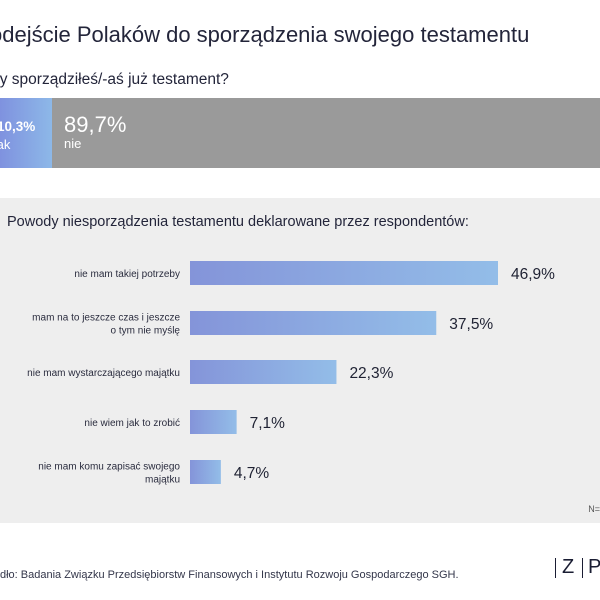 Image resolution: width=600 pixels, height=600 pixels. Describe the element at coordinates (106, 318) in the screenshot. I see `category-label-2-line-1: mam na to jeszcze czas i jeszcze` at that location.